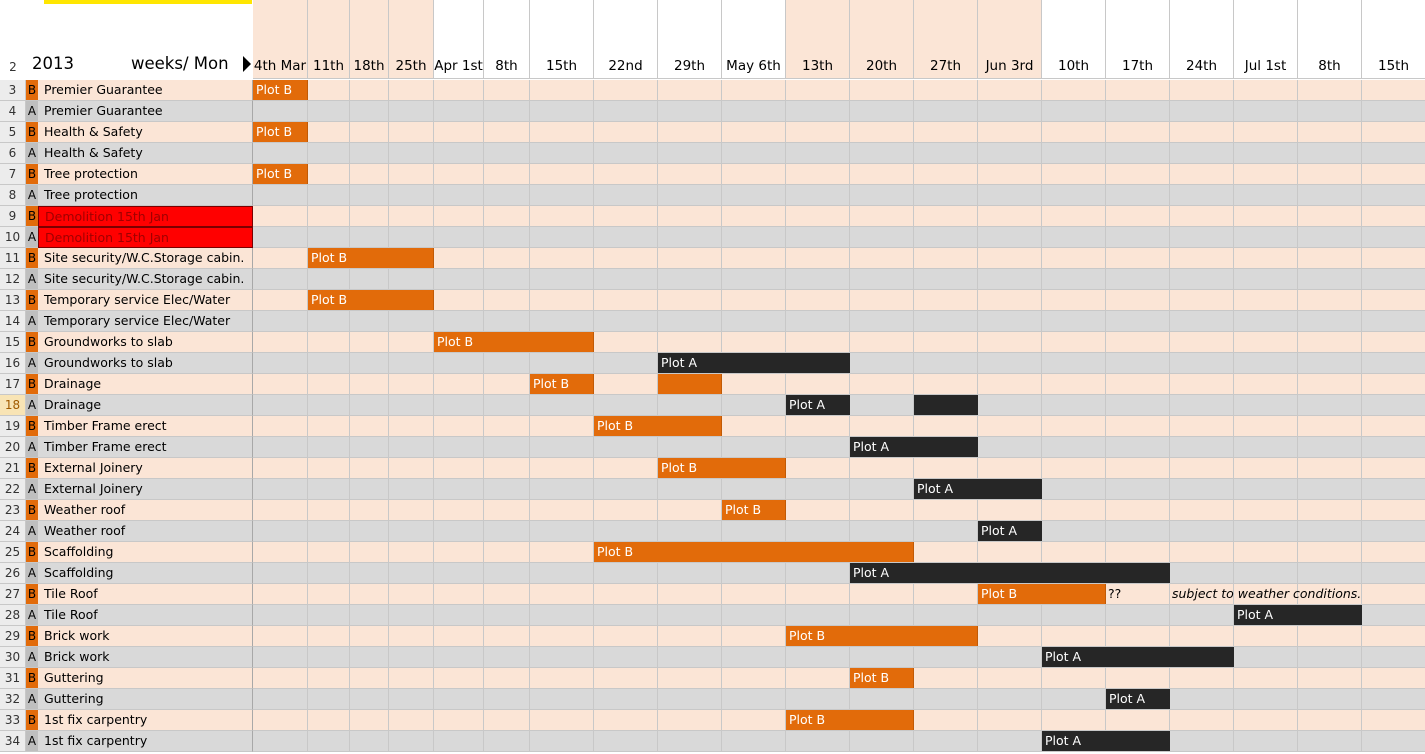  Describe the element at coordinates (1267, 593) in the screenshot. I see `note-weather: subject to weather conditions.` at that location.